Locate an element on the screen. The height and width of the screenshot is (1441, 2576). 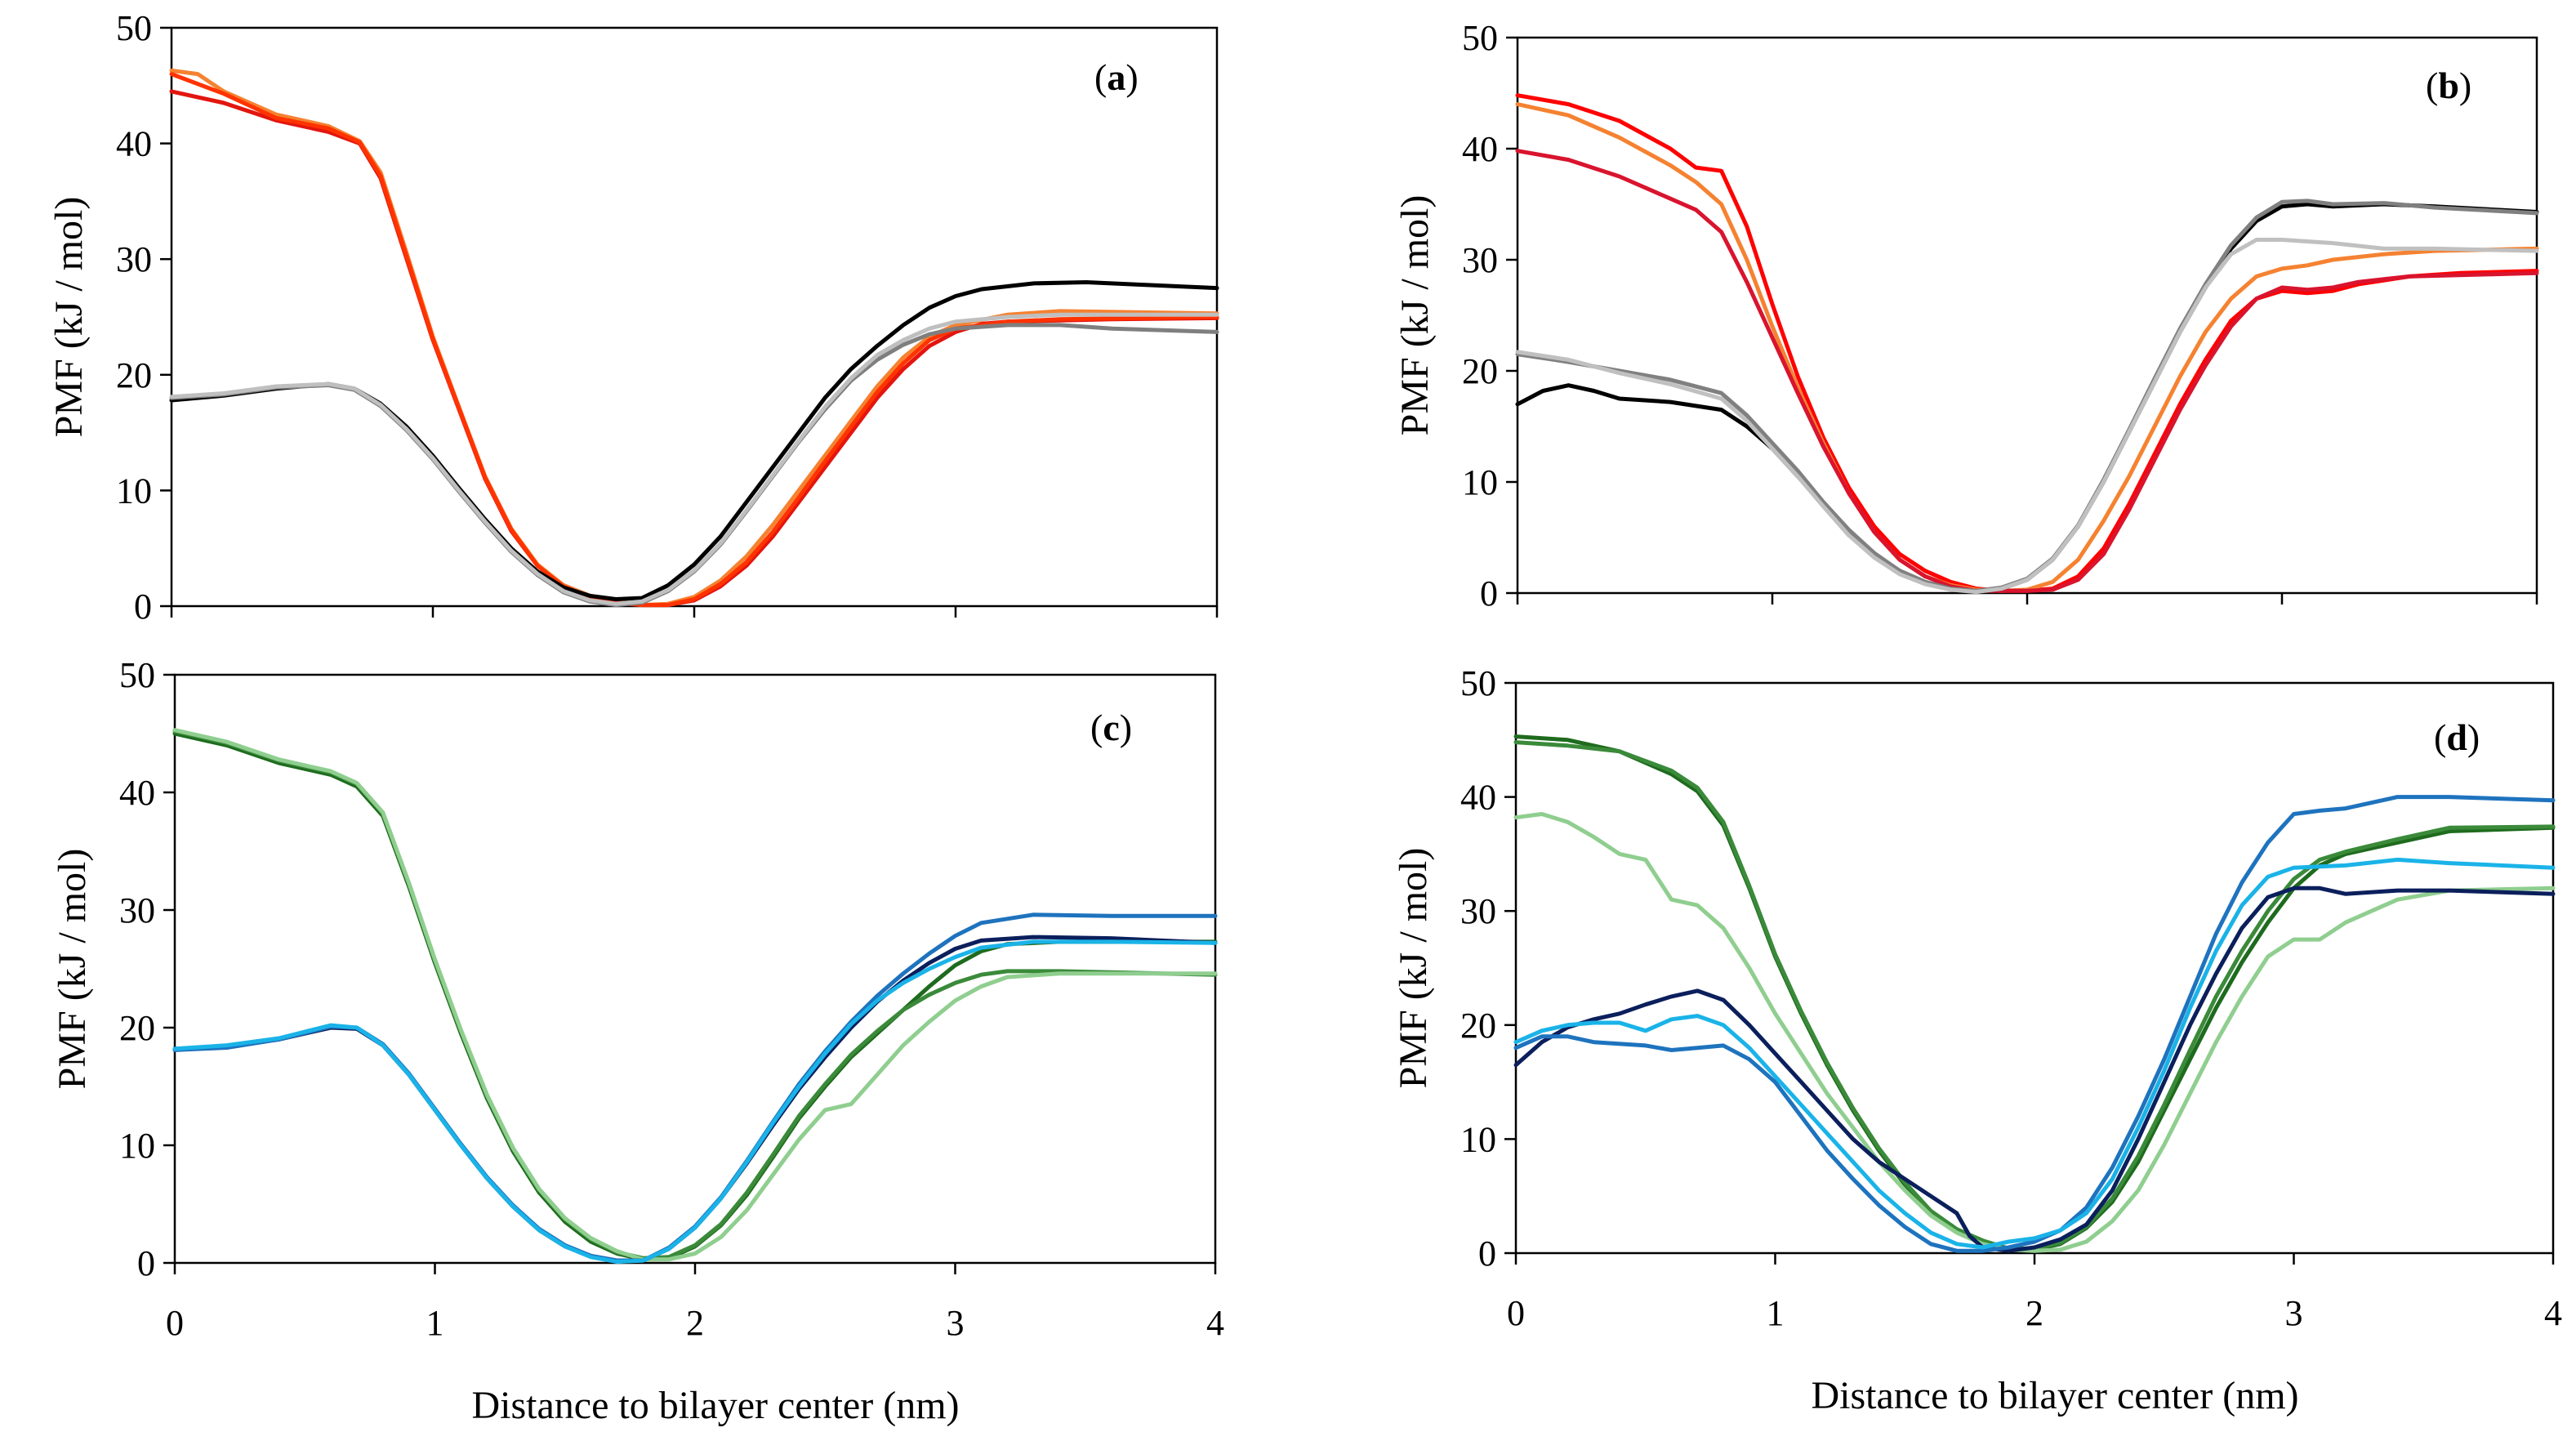
series-line-green-mid is located at coordinates (695, 995).